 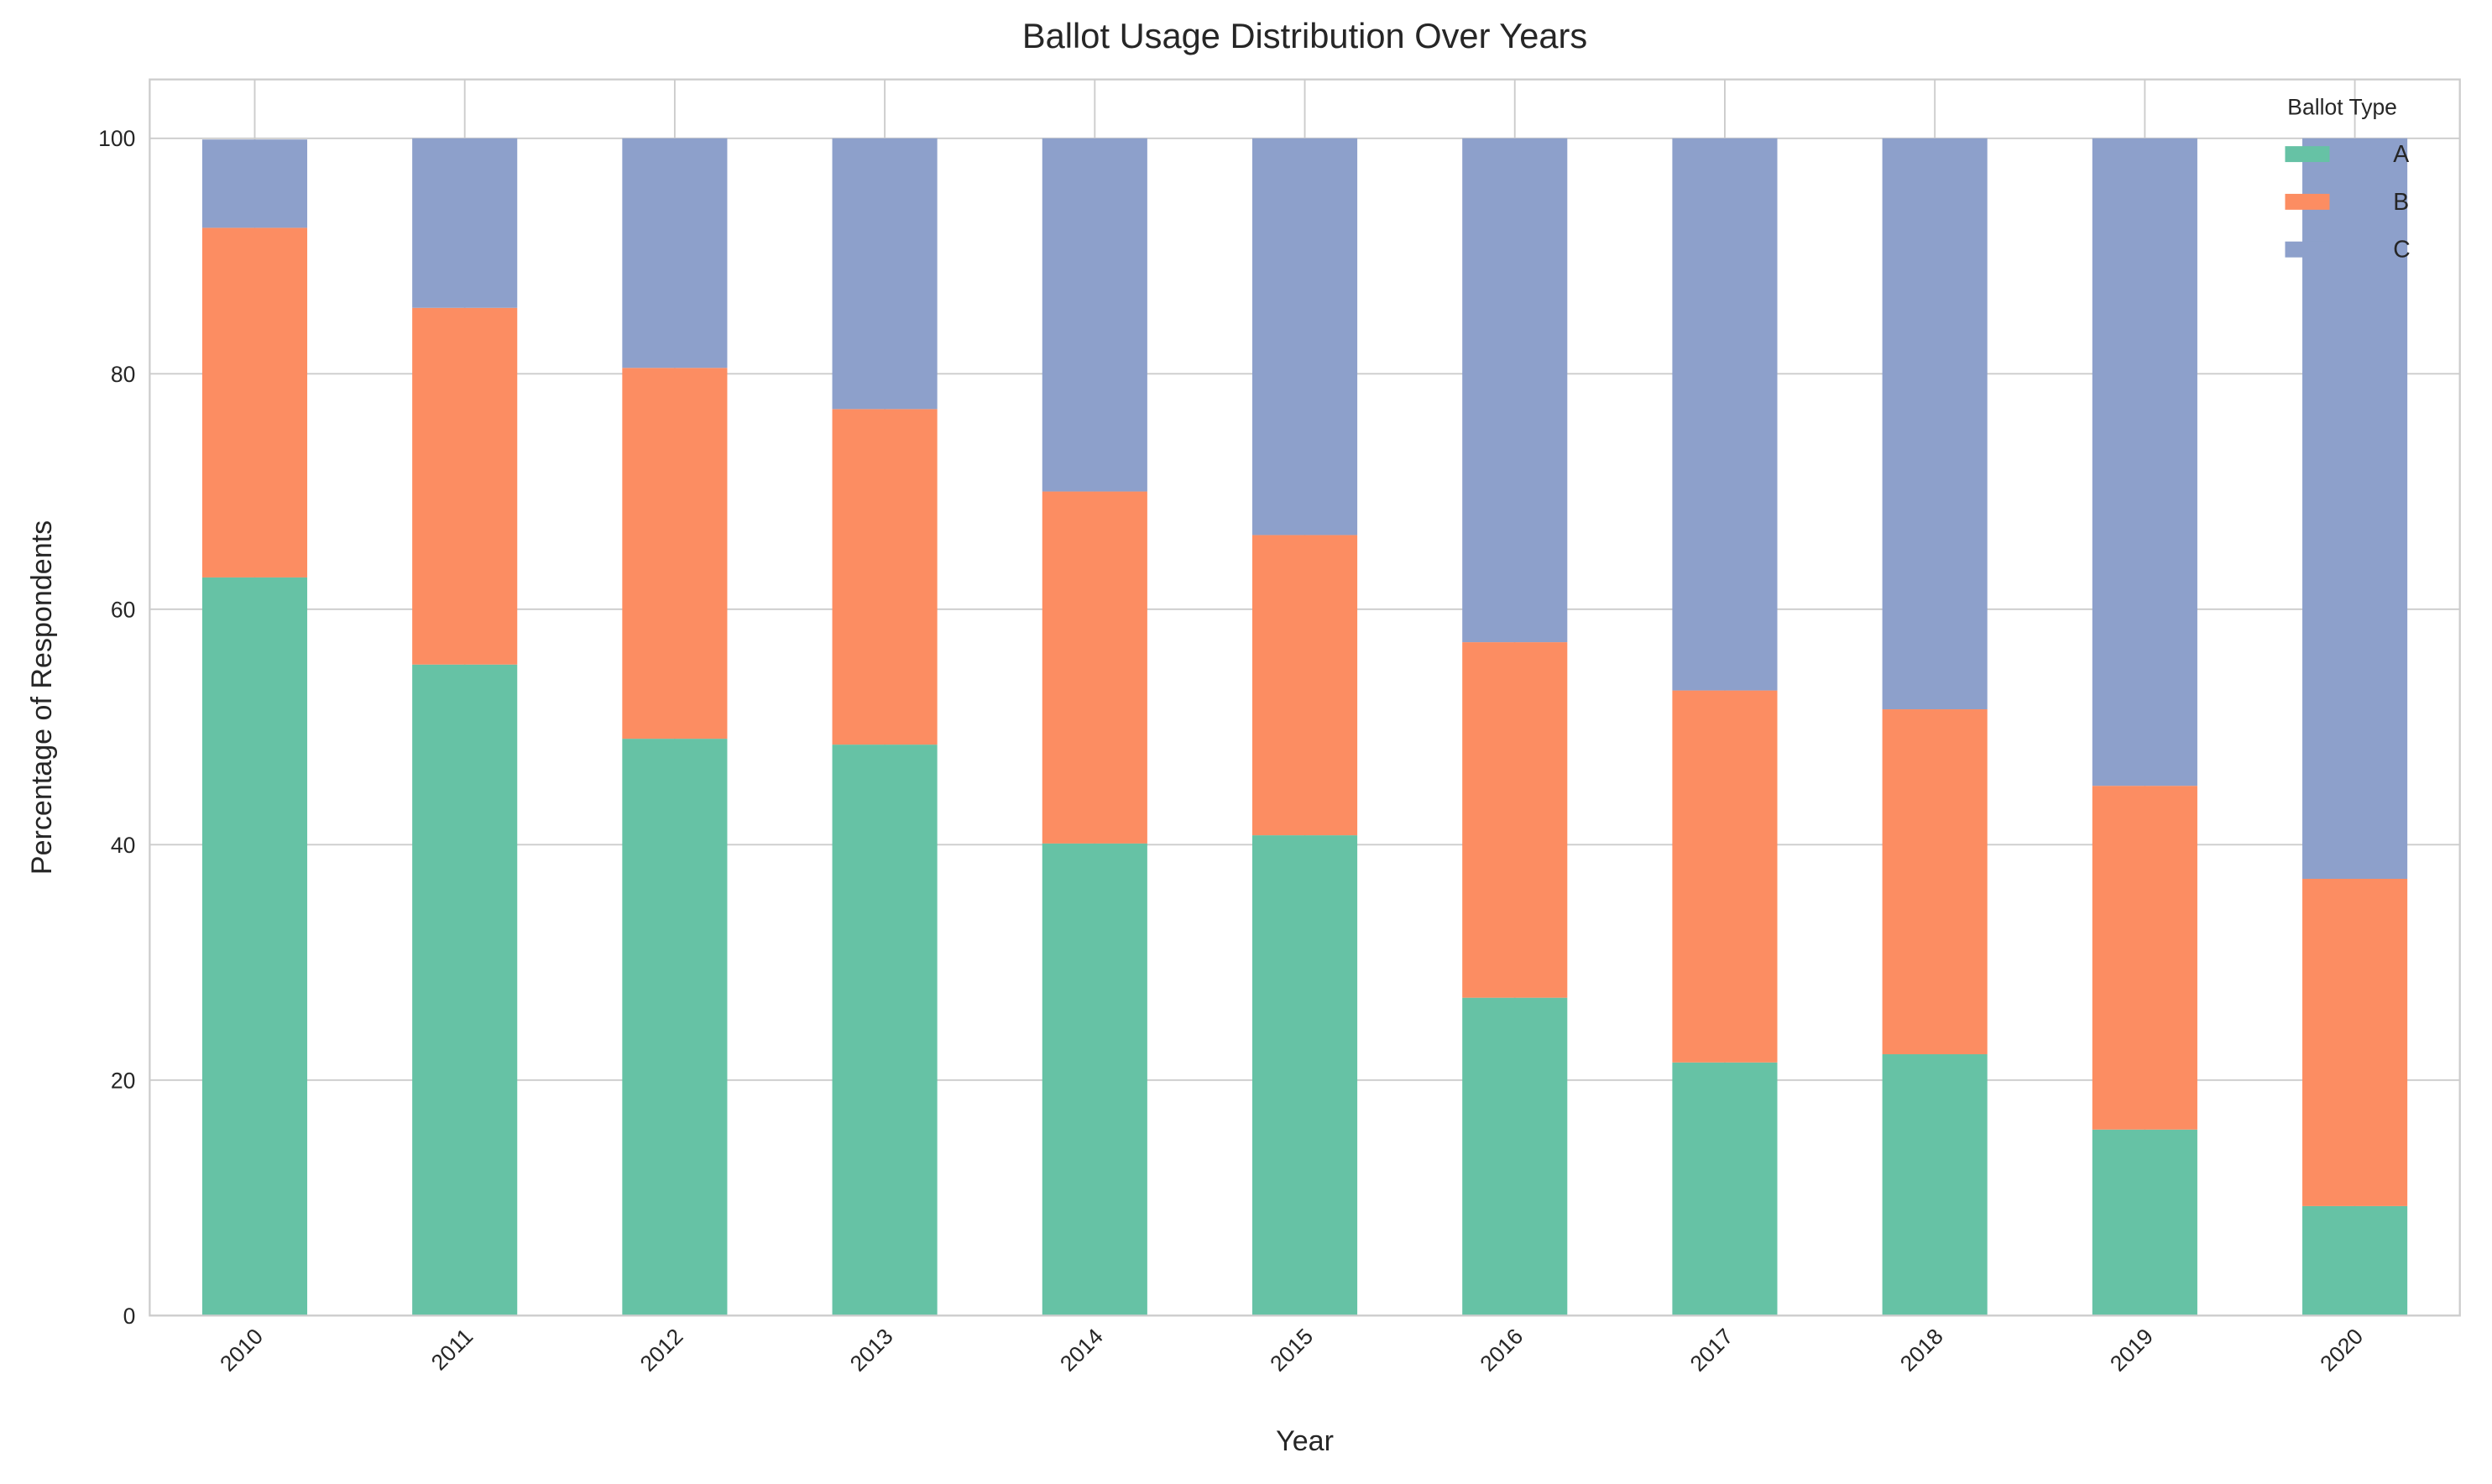 I want to click on x-tick-label: 2013, so click(x=872, y=1350).